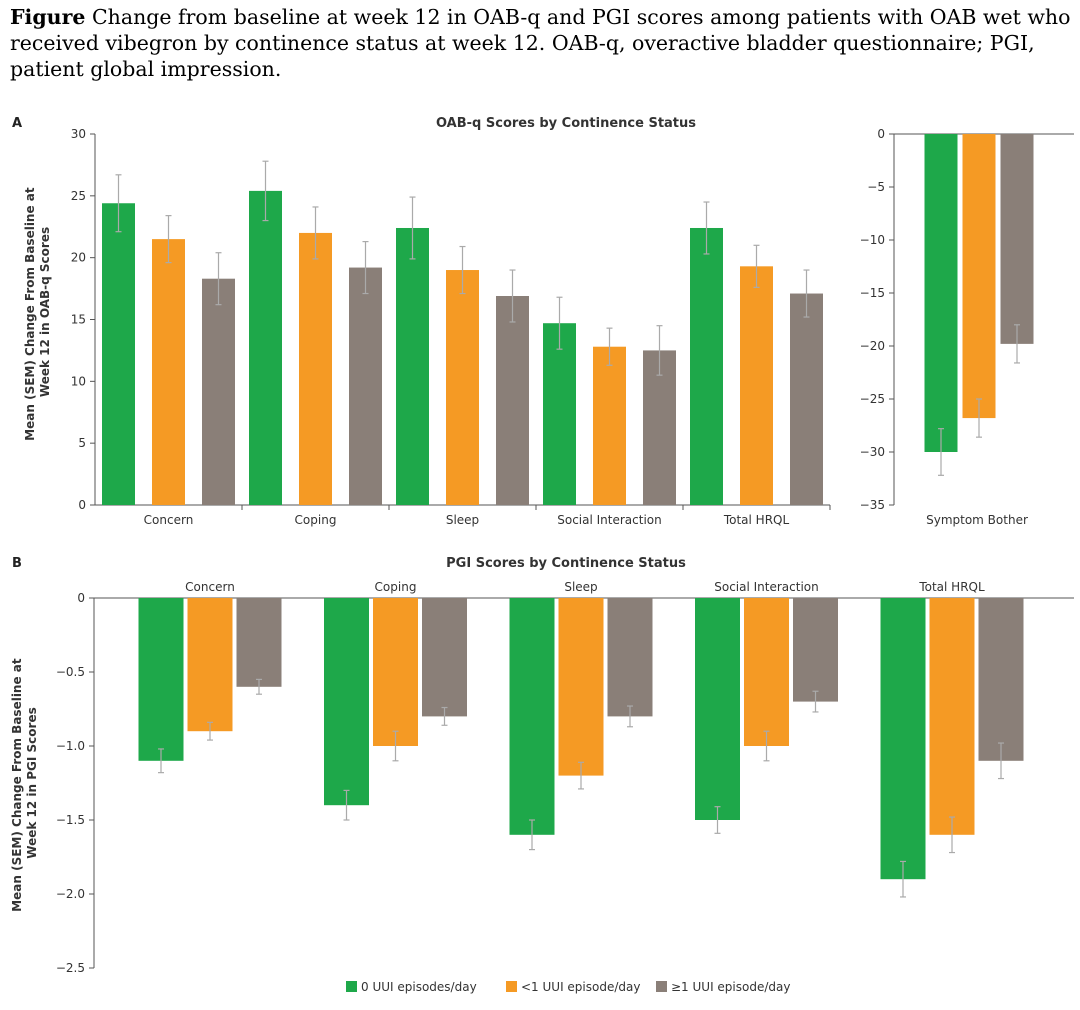  What do you see at coordinates (315, 368) in the screenshot?
I see `panel-a-bar-coping-s1` at bounding box center [315, 368].